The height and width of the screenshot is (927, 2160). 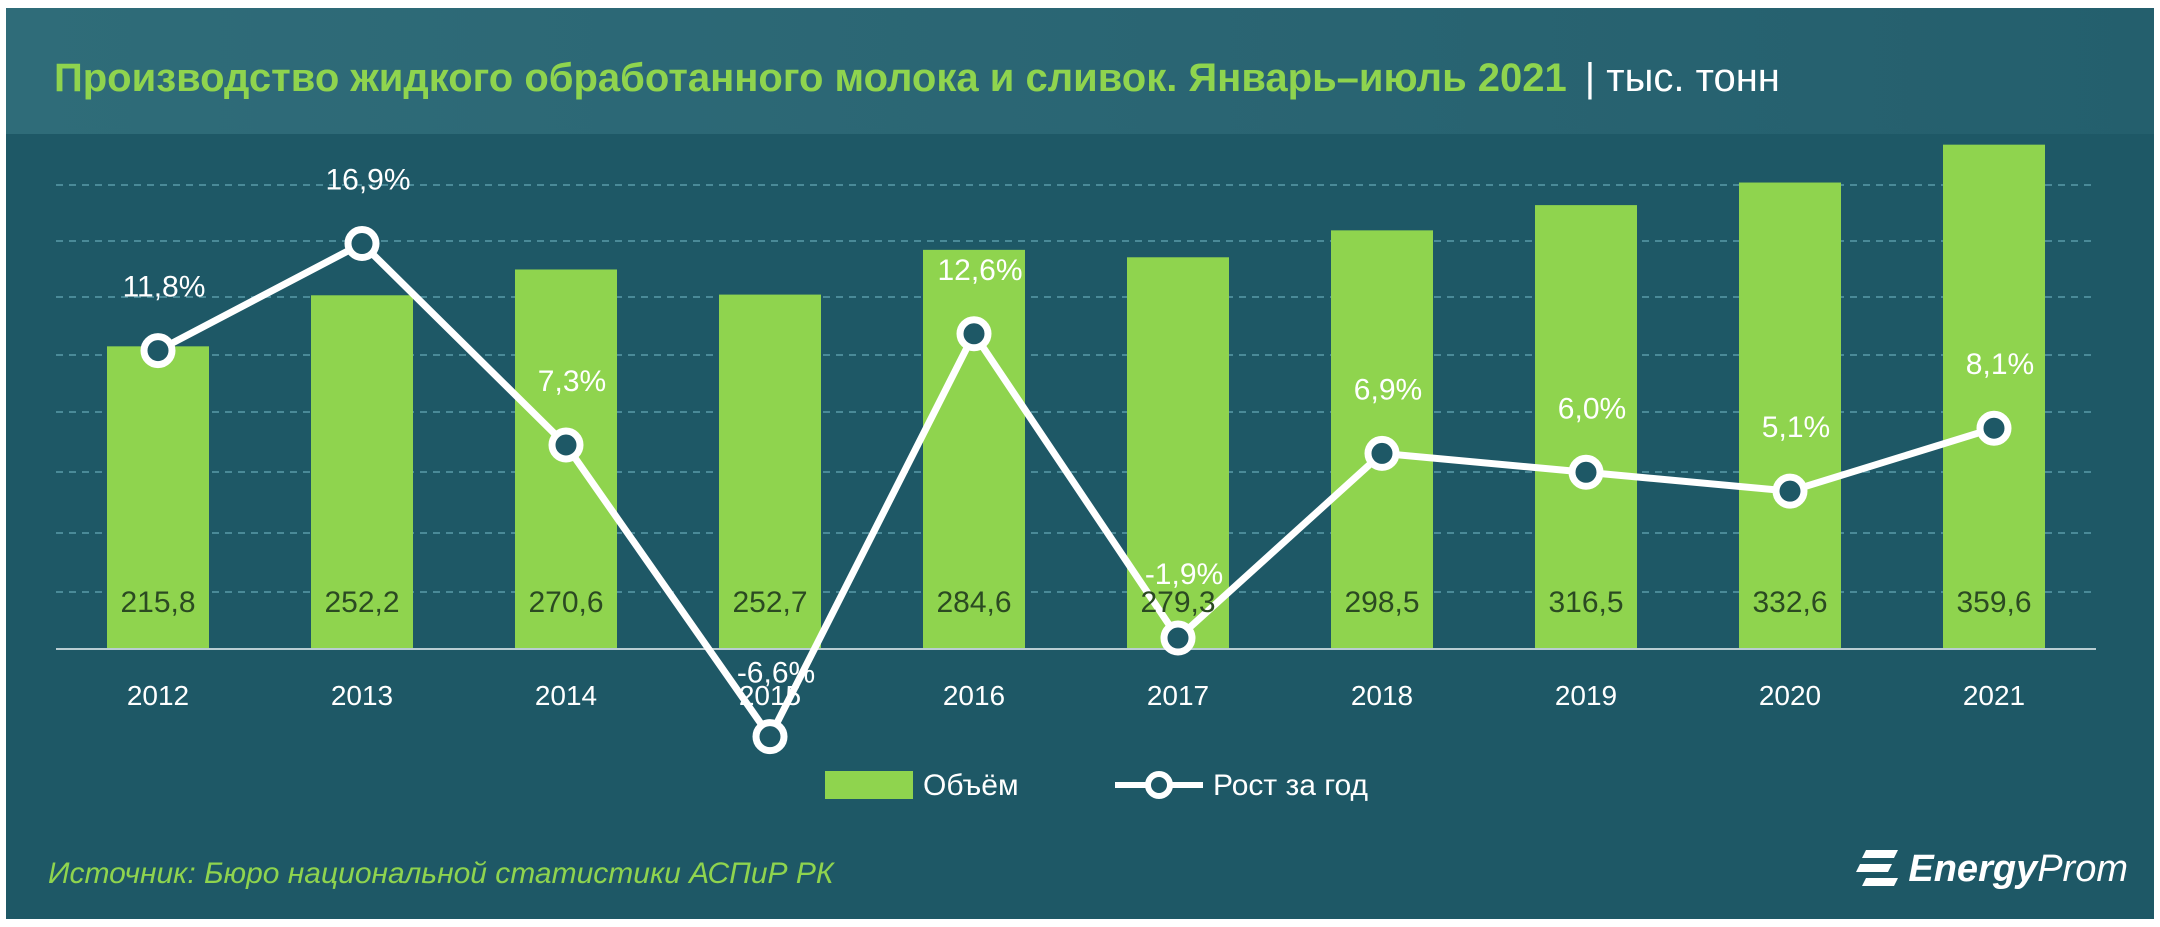 I want to click on bar-value-label: 270,6, so click(x=565, y=602).